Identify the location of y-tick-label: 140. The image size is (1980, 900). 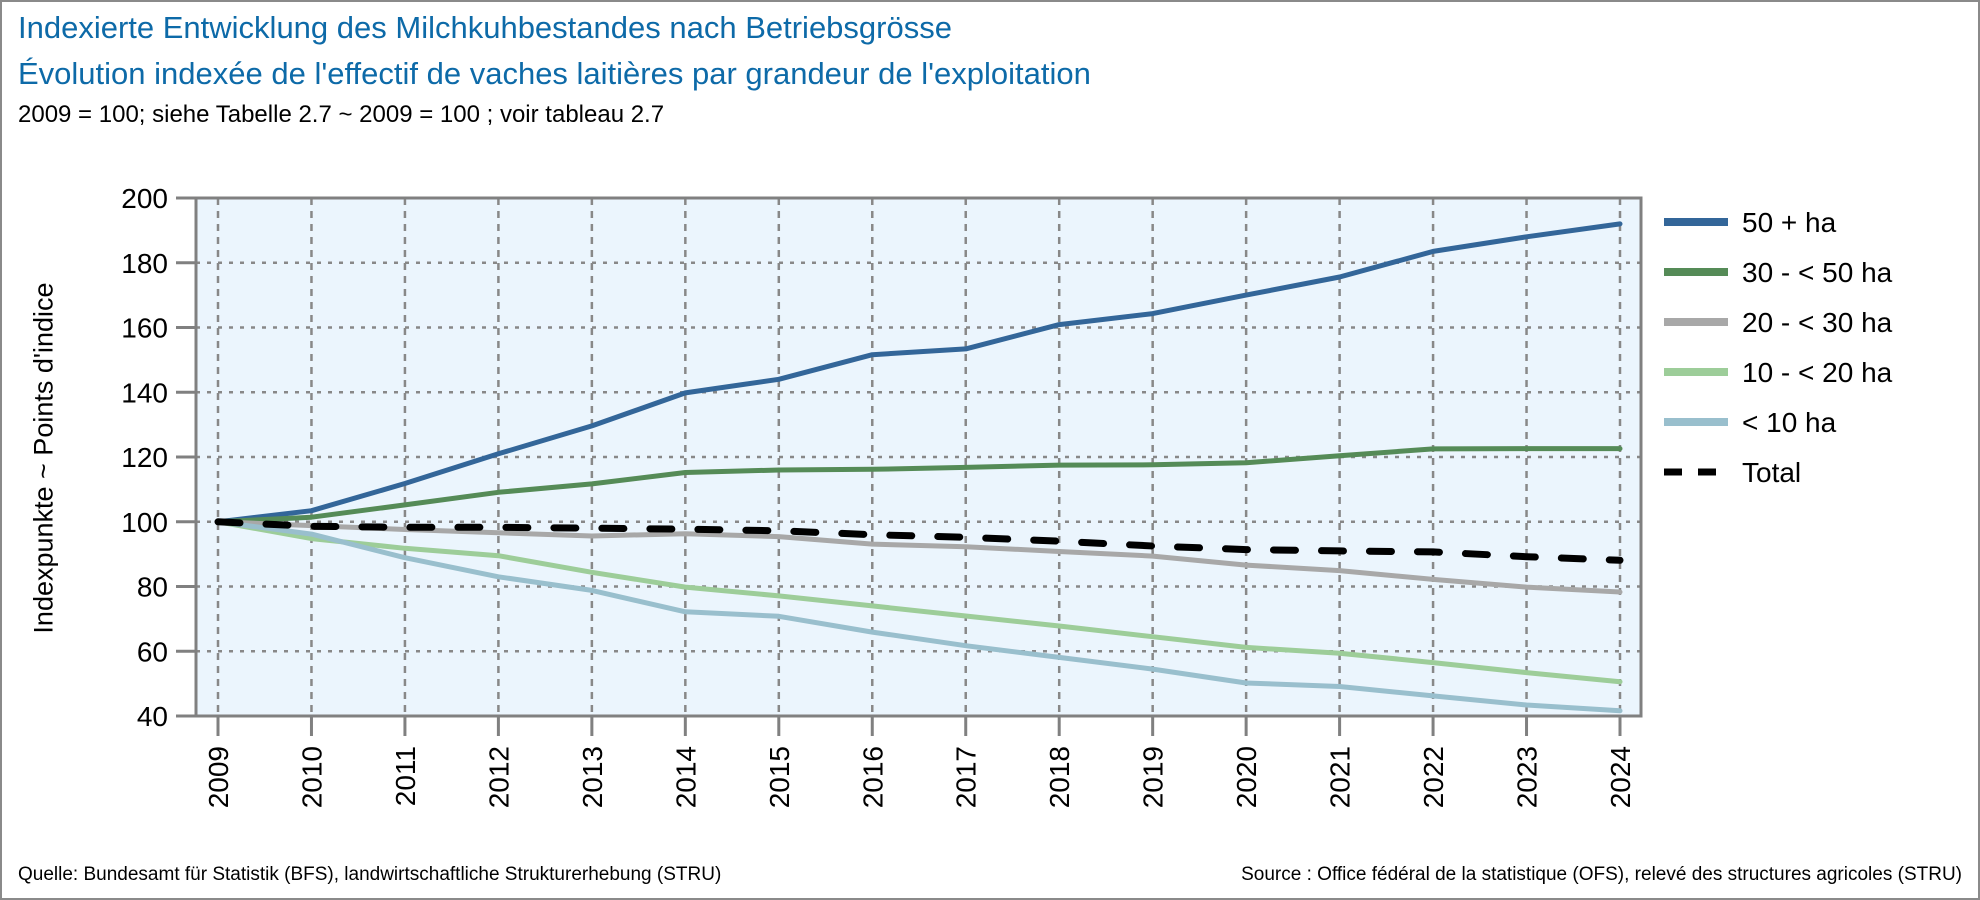
(144, 392).